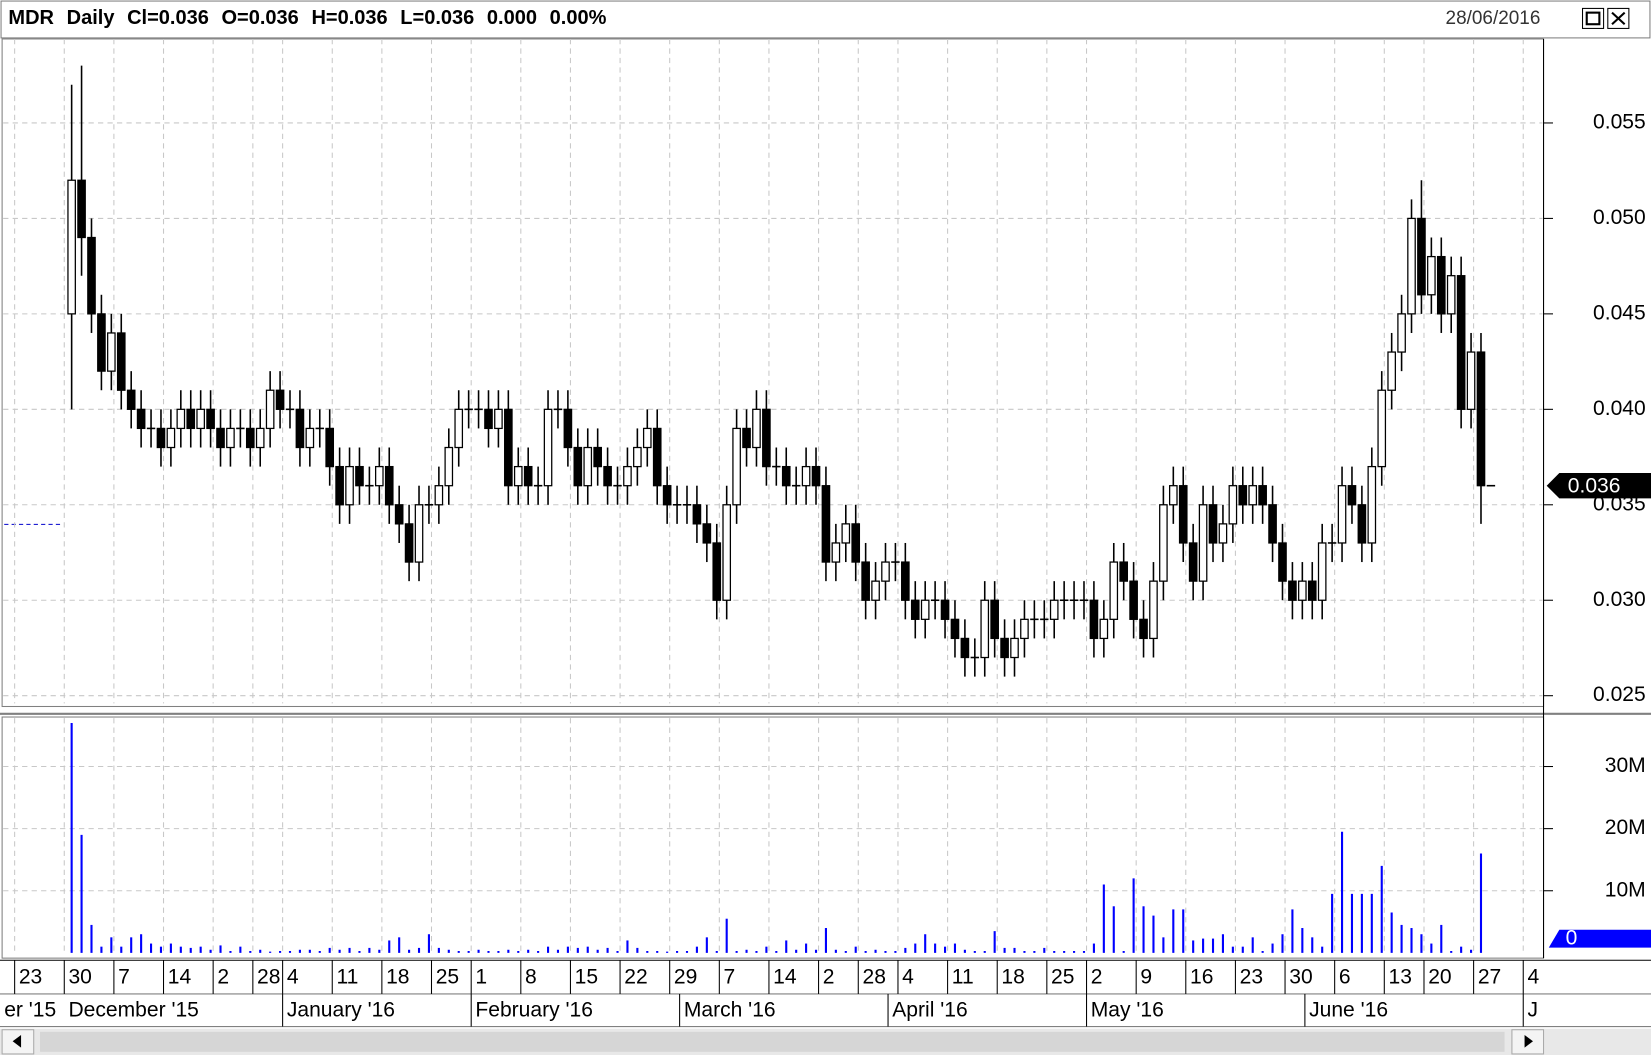 The width and height of the screenshot is (1651, 1055). Describe the element at coordinates (1097, 977) in the screenshot. I see `x-tick-label: 2` at that location.